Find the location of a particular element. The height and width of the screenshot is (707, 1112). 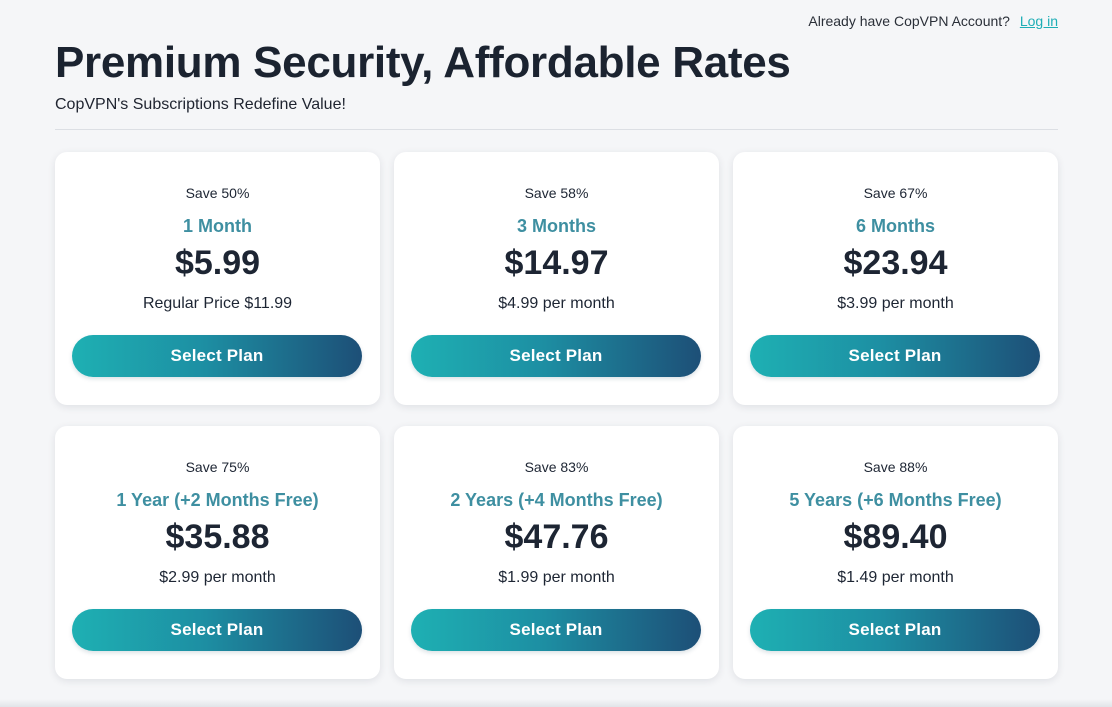

account-bar: Already have CopVPN Account? Log in is located at coordinates (933, 21).